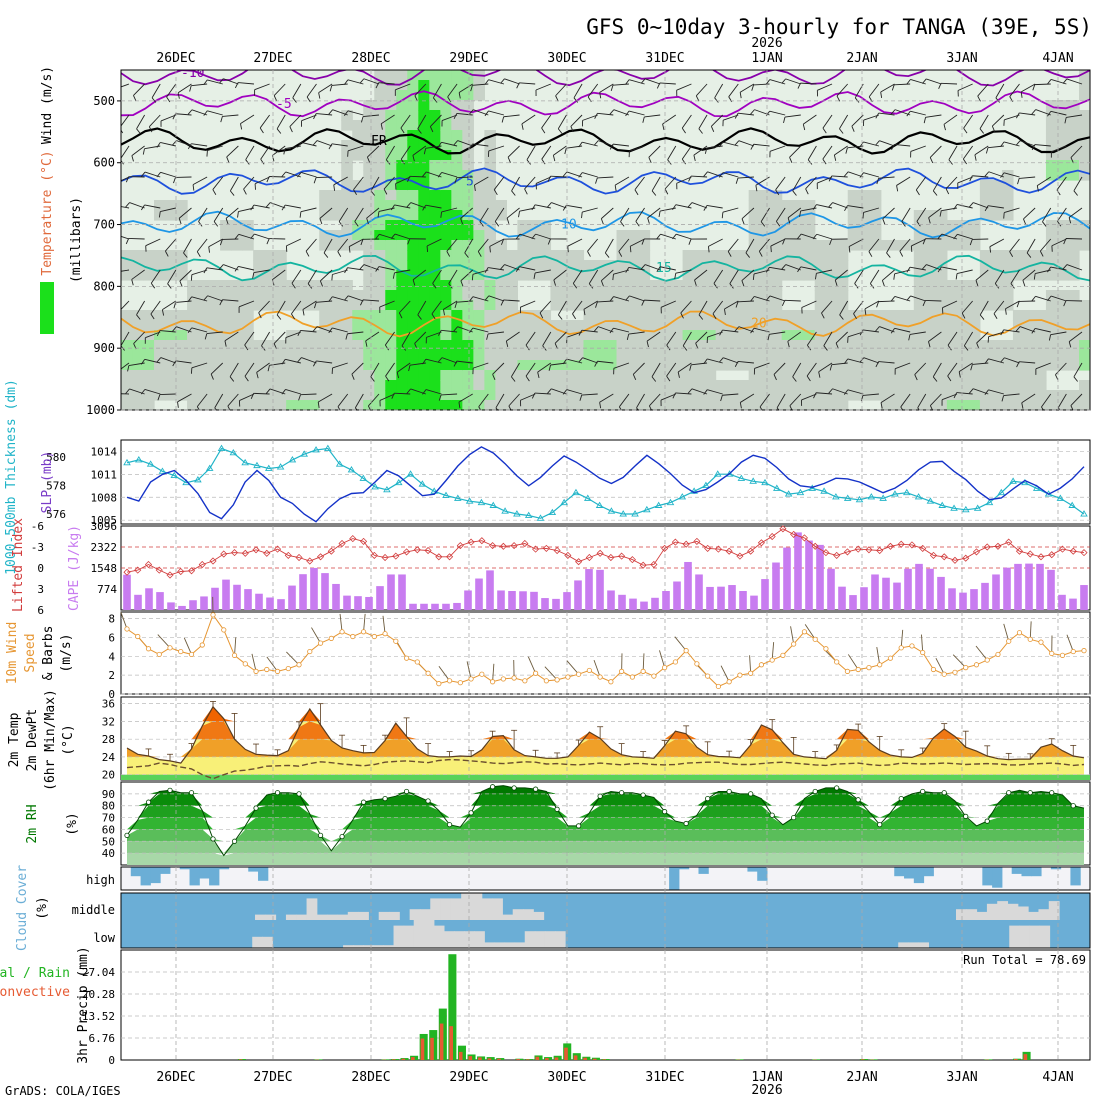 The width and height of the screenshot is (1100, 1100). I want to click on wind-tick-label: 6, so click(111, 637).